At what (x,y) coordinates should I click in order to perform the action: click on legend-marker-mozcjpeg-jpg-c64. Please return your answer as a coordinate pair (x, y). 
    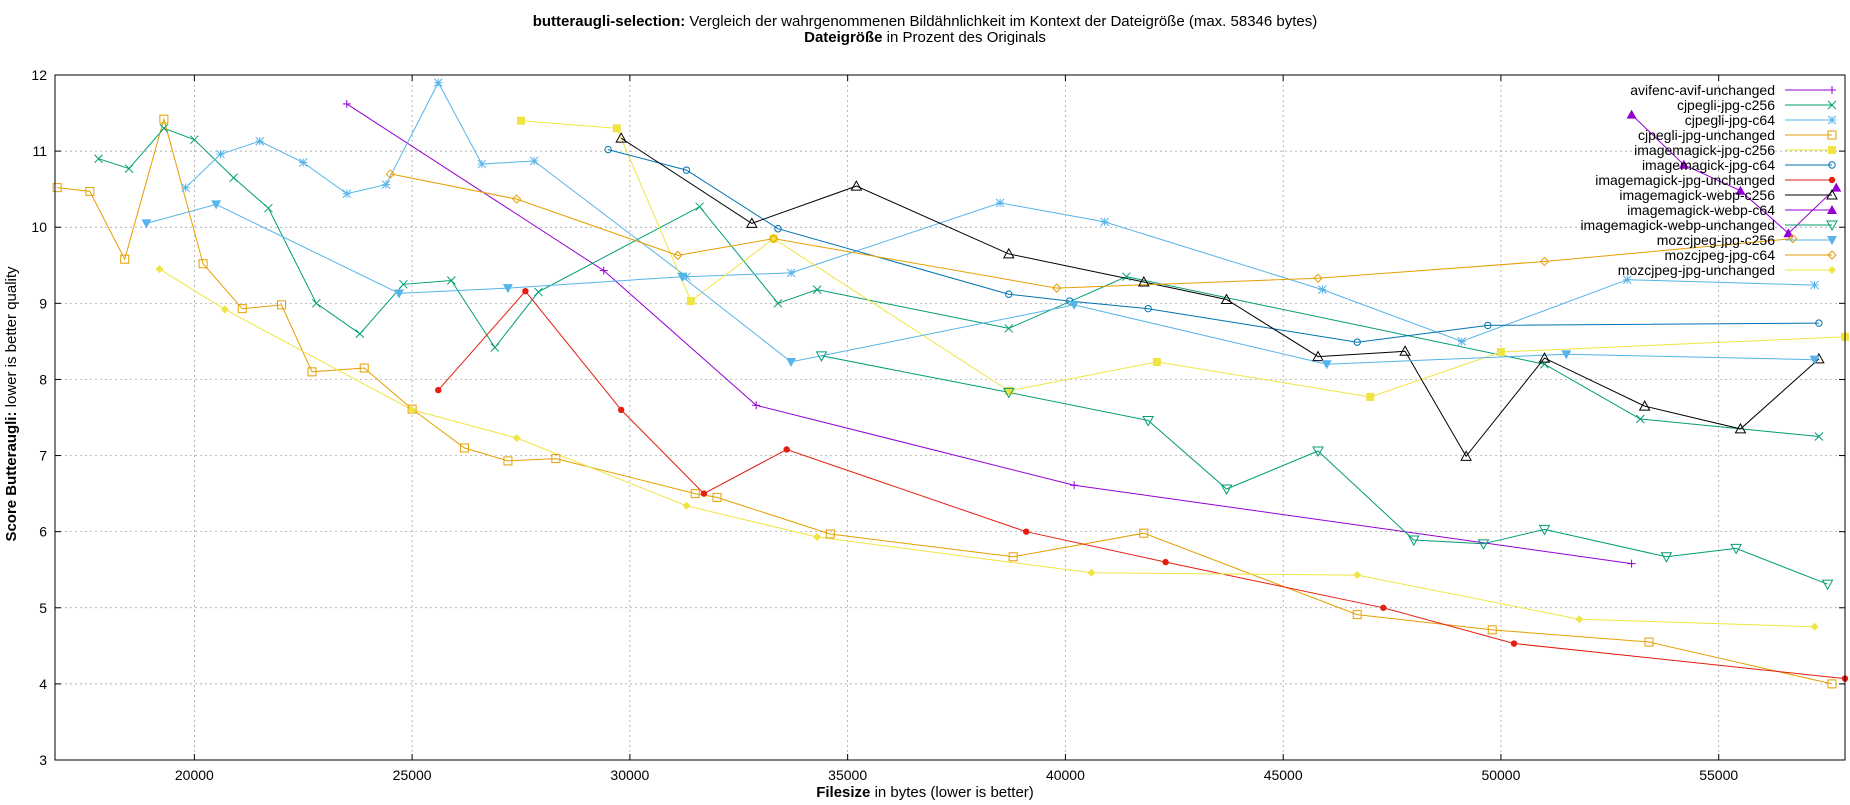
    Looking at the image, I should click on (1832, 255).